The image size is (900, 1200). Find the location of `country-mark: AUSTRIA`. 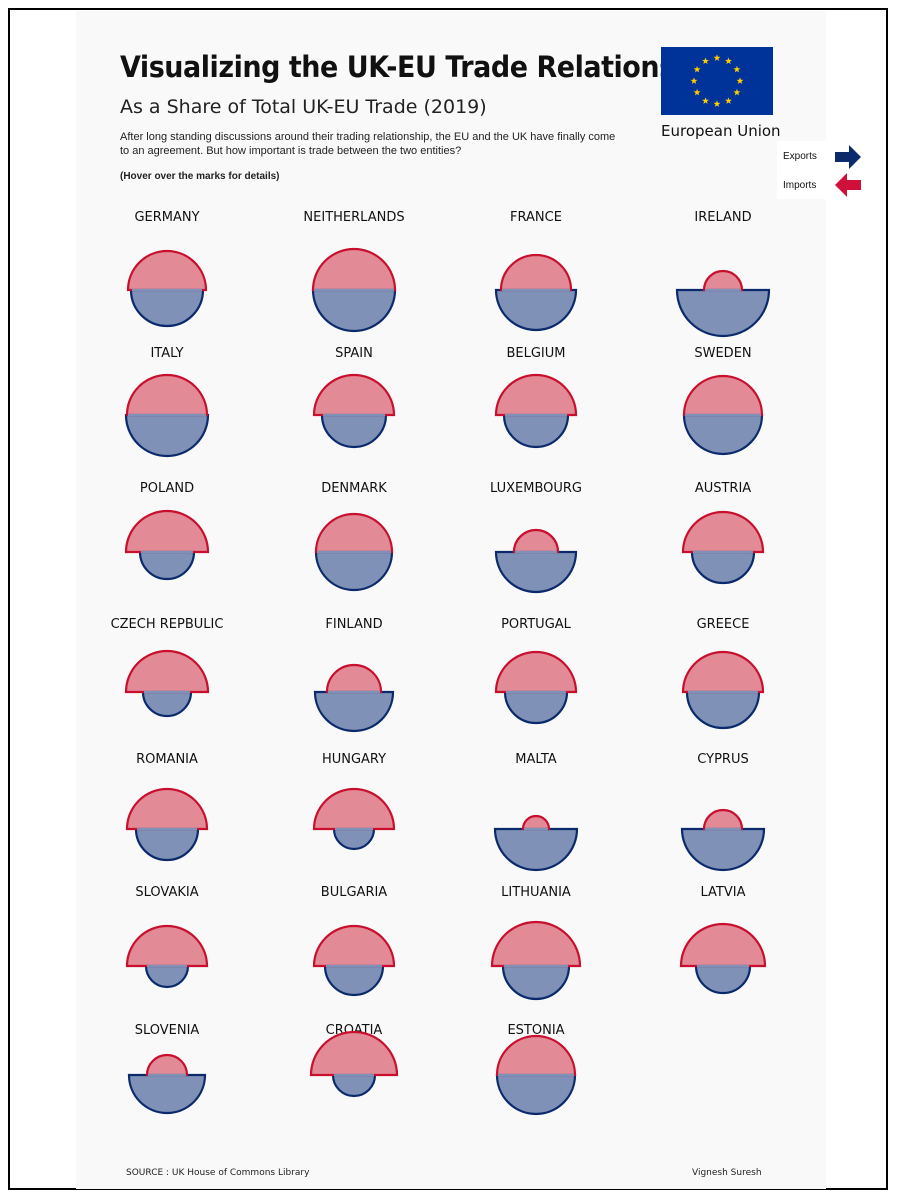

country-mark: AUSTRIA is located at coordinates (723, 533).